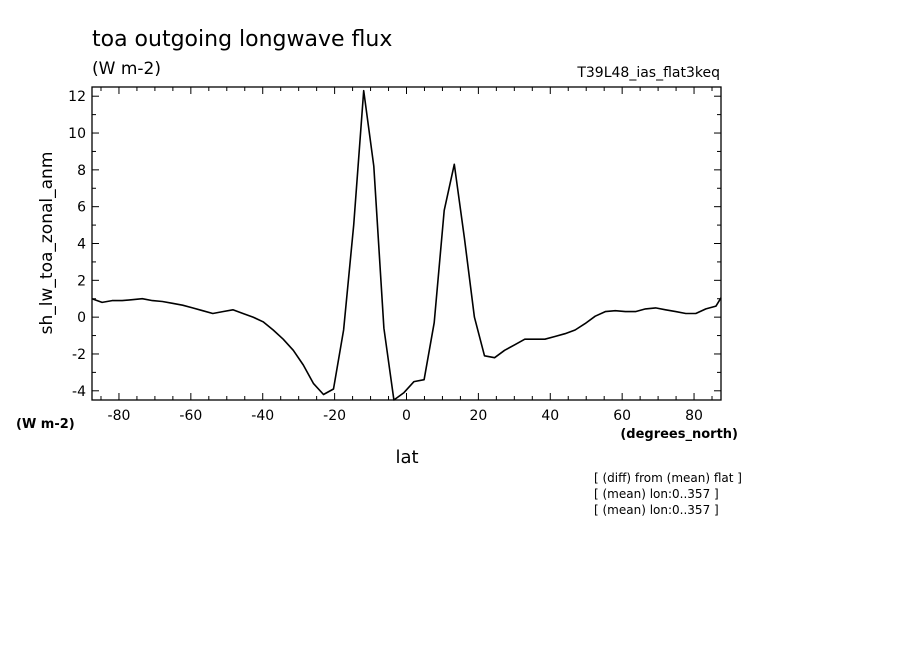 The width and height of the screenshot is (904, 654). I want to click on title-units: (W m-2), so click(126, 69).